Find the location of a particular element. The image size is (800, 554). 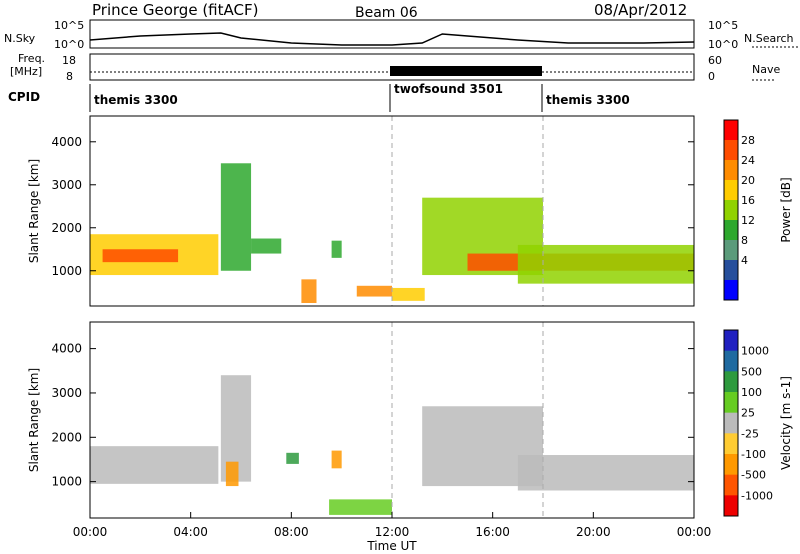

cpid-segment-1: themis 3300 is located at coordinates (136, 100).